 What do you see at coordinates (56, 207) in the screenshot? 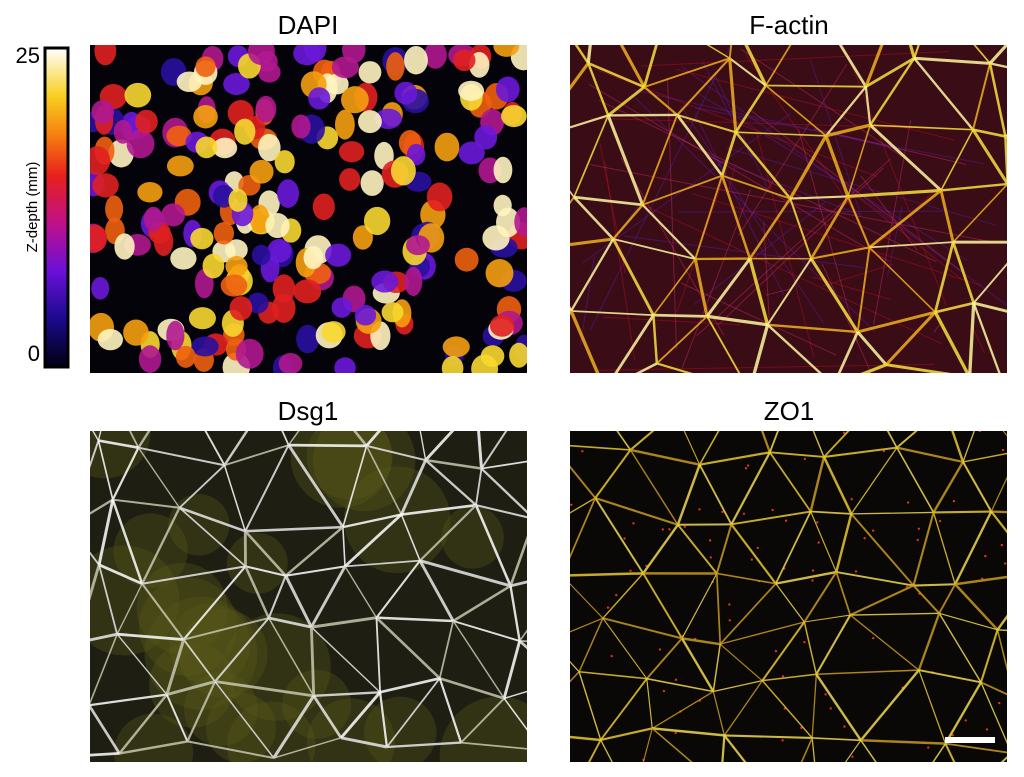
I see `colorbar` at bounding box center [56, 207].